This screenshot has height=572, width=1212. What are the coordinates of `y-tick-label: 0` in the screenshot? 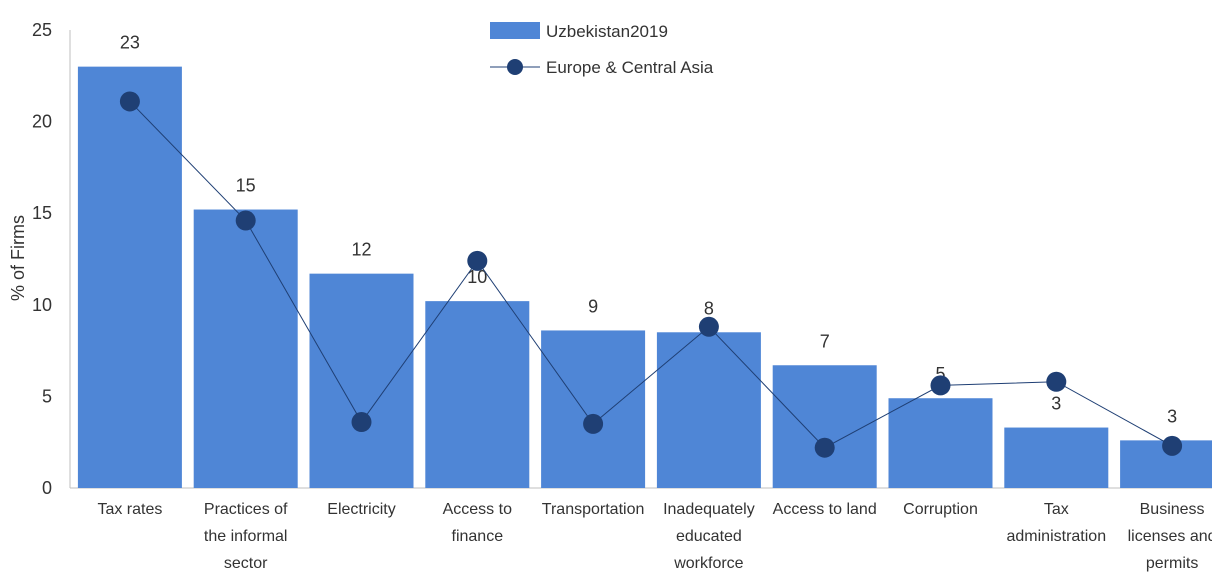 It's located at (47, 488).